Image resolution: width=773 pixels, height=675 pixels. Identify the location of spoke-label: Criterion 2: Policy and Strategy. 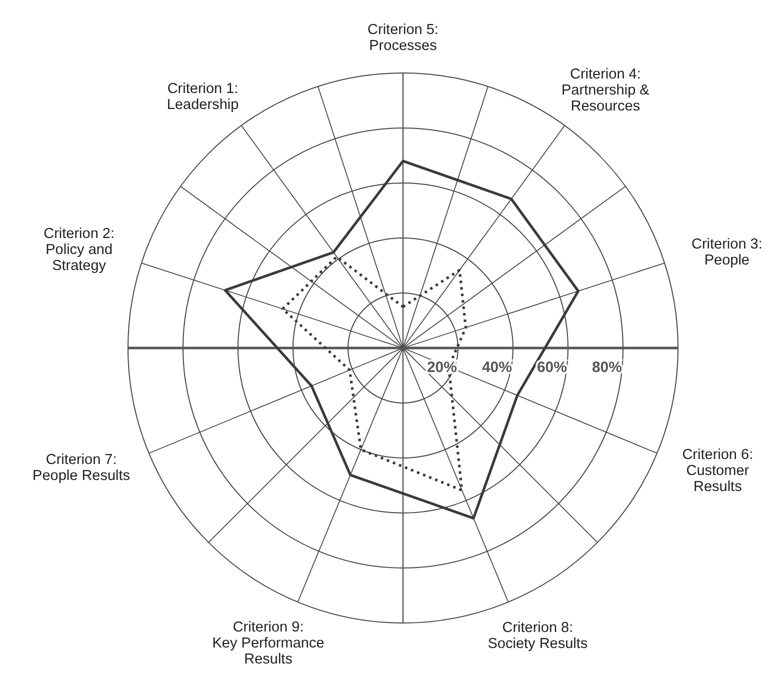
(79, 250).